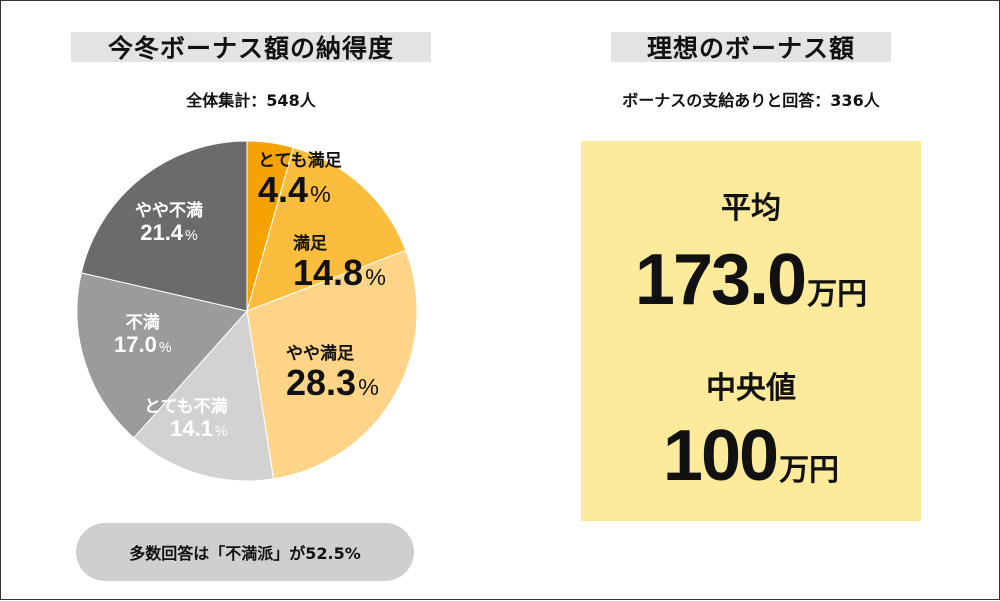  What do you see at coordinates (294, 189) in the screenshot?
I see `slice-percent: 4.4%` at bounding box center [294, 189].